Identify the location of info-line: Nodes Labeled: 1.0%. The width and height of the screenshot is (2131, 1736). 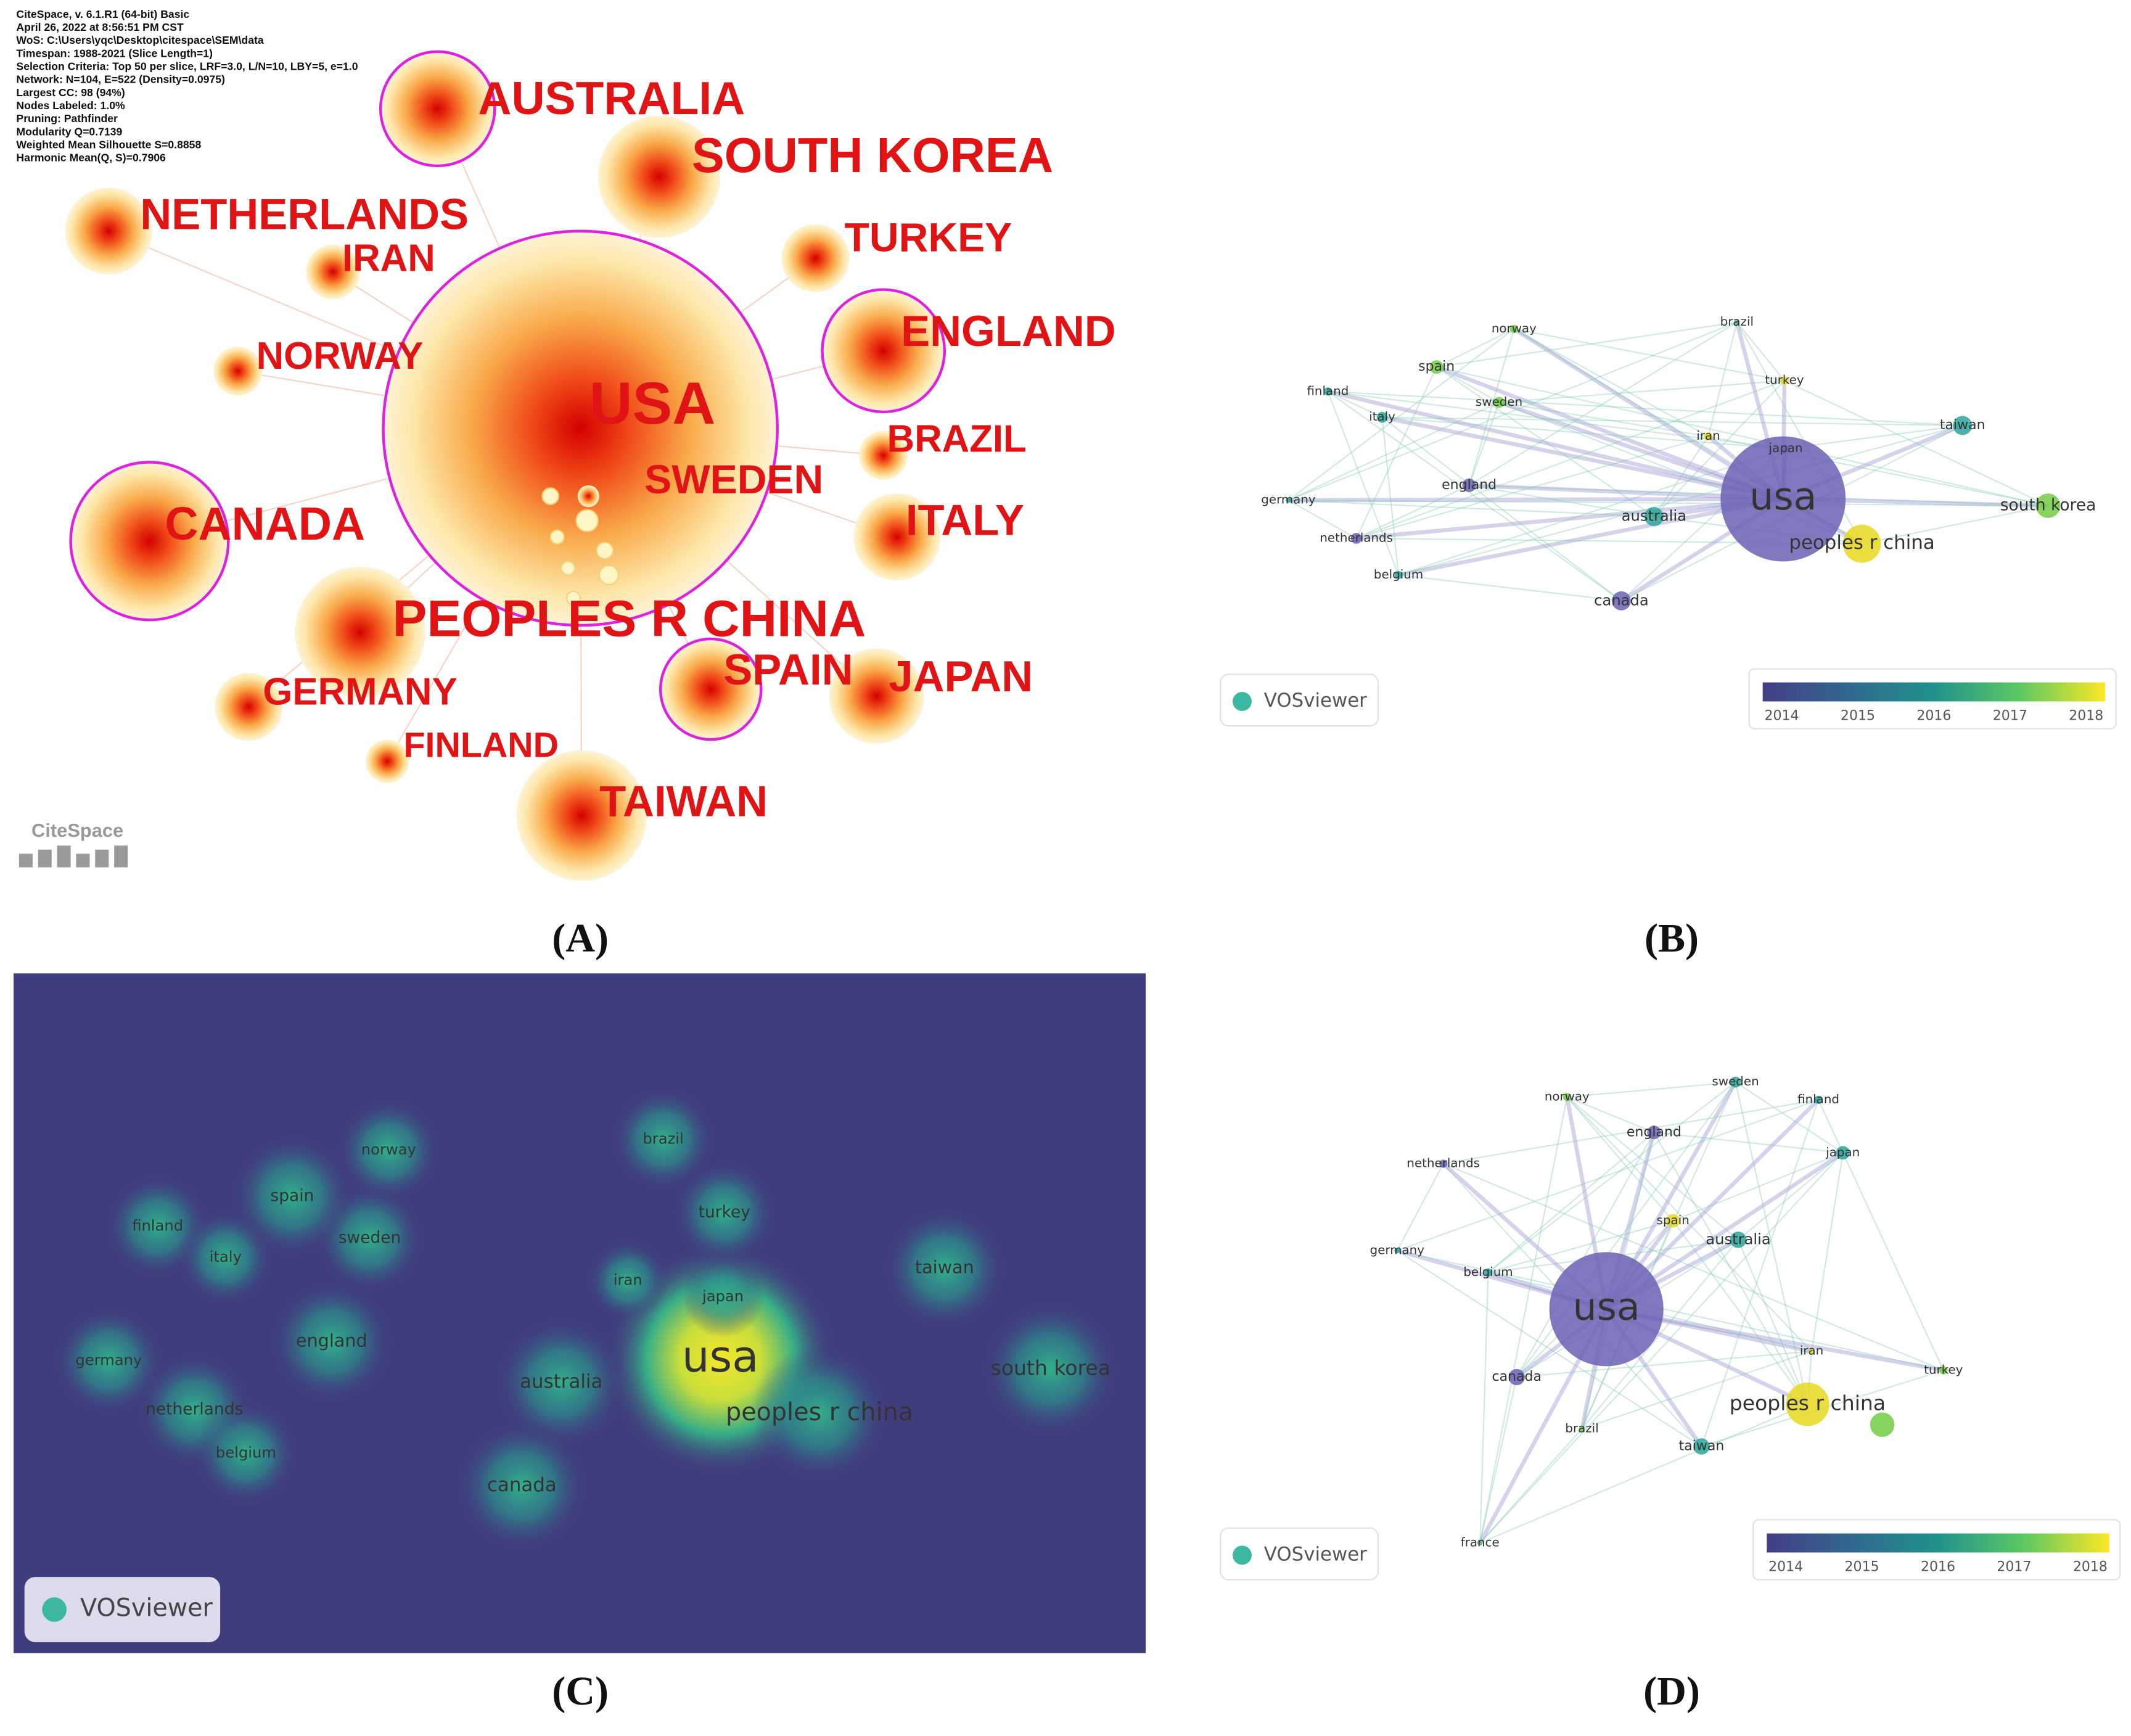
(70, 106).